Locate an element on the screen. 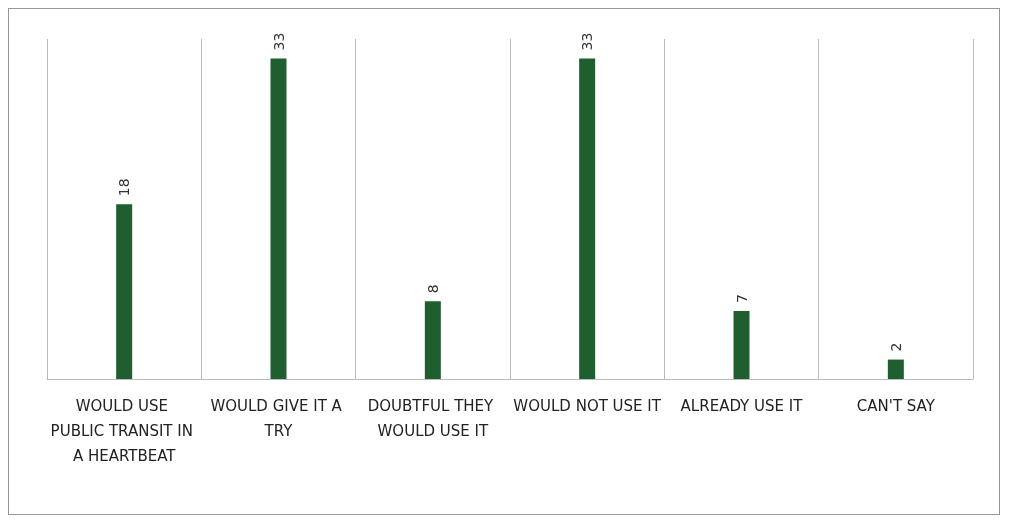  data-label: 7 is located at coordinates (741, 298).